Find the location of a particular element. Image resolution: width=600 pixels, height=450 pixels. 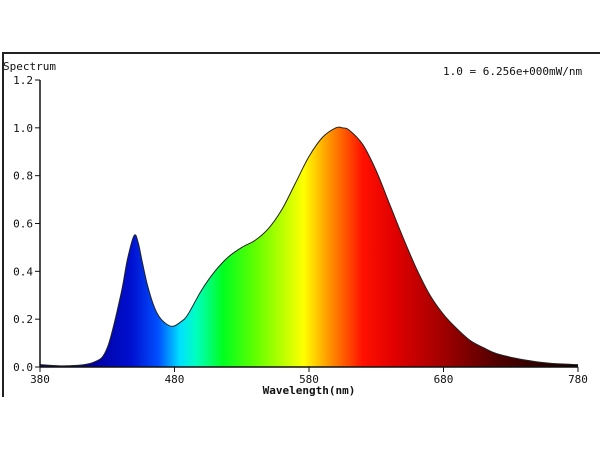

x-tick-label: 480 is located at coordinates (175, 379).